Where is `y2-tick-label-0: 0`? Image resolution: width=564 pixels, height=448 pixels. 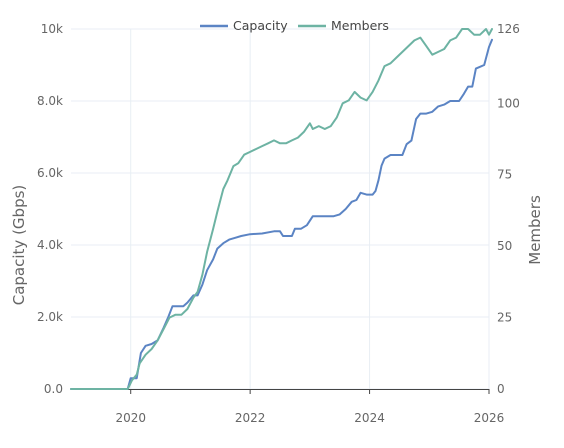 y2-tick-label-0: 0 is located at coordinates (501, 389).